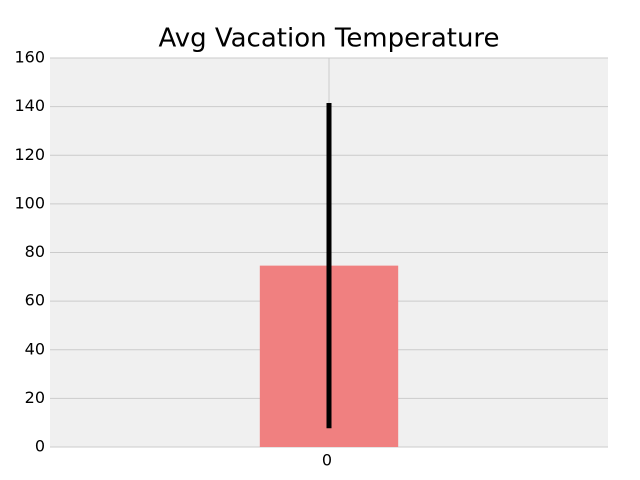 Image resolution: width=640 pixels, height=480 pixels. What do you see at coordinates (29, 202) in the screenshot?
I see `y-tick-label: 100` at bounding box center [29, 202].